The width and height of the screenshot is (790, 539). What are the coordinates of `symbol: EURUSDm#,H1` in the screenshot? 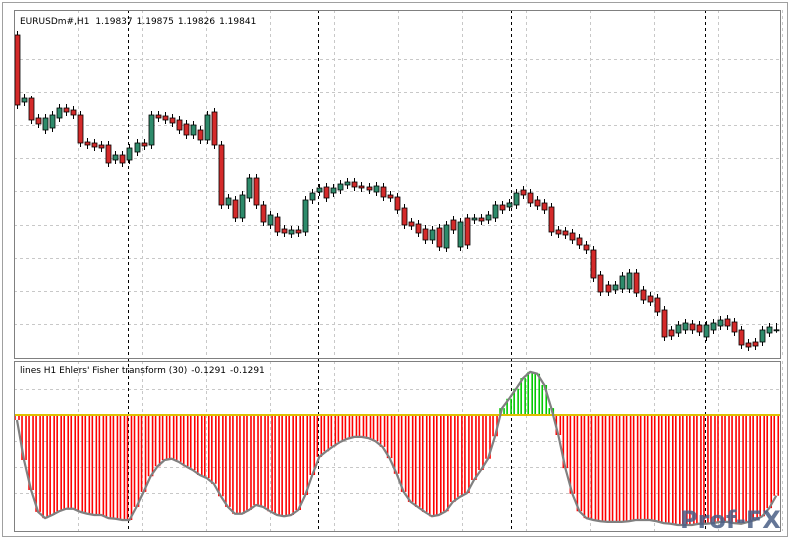 It's located at (54, 22).